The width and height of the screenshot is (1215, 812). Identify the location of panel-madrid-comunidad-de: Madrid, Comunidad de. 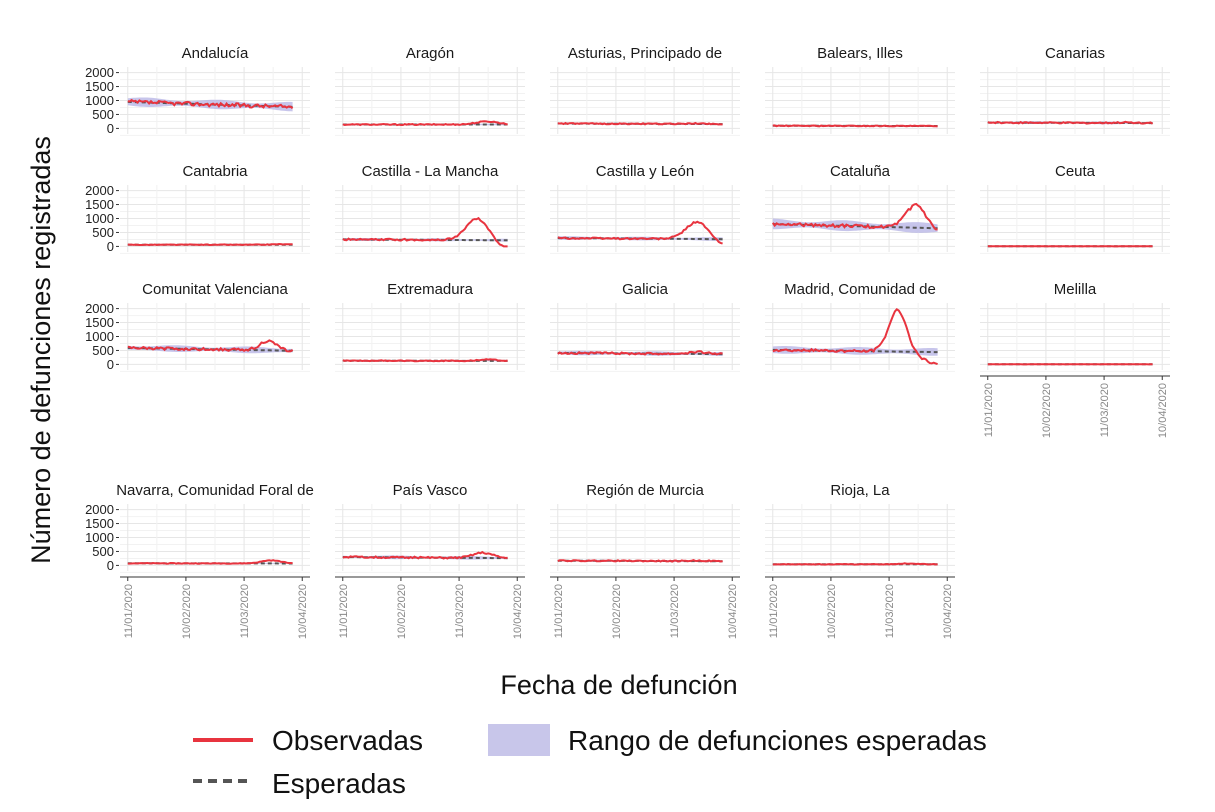
(860, 326).